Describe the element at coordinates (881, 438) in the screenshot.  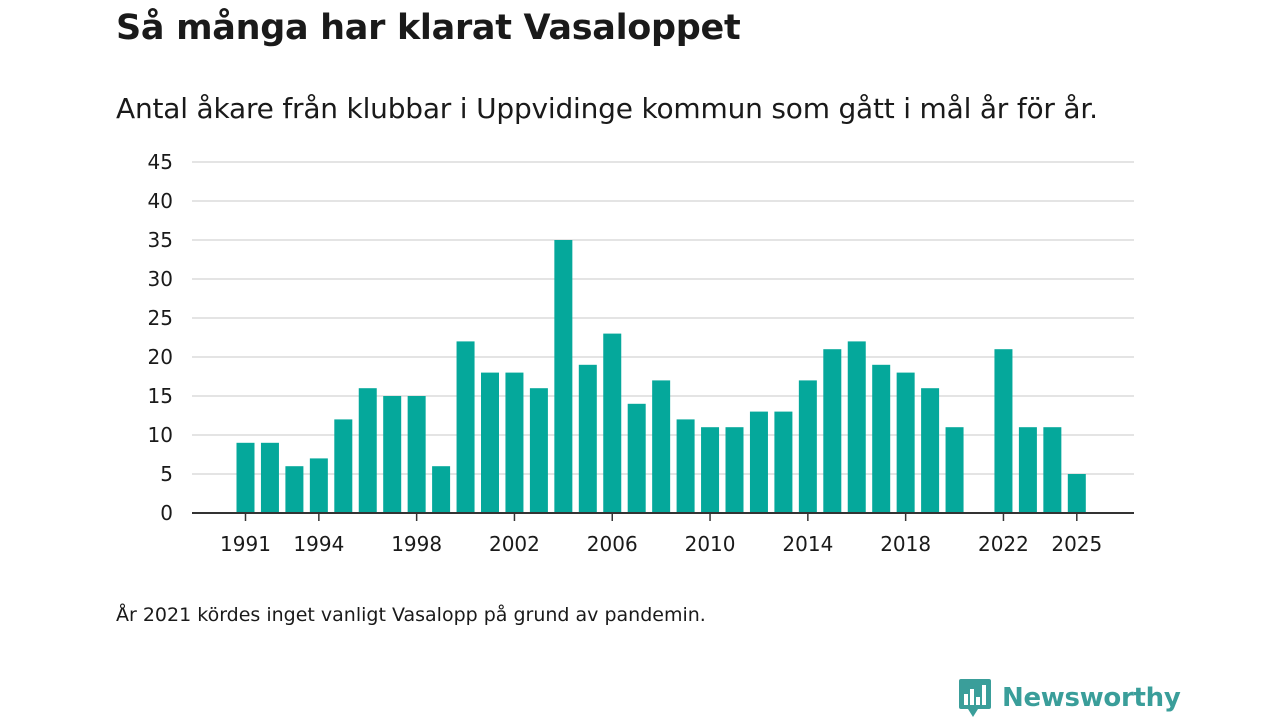
I see `bar-2017` at that location.